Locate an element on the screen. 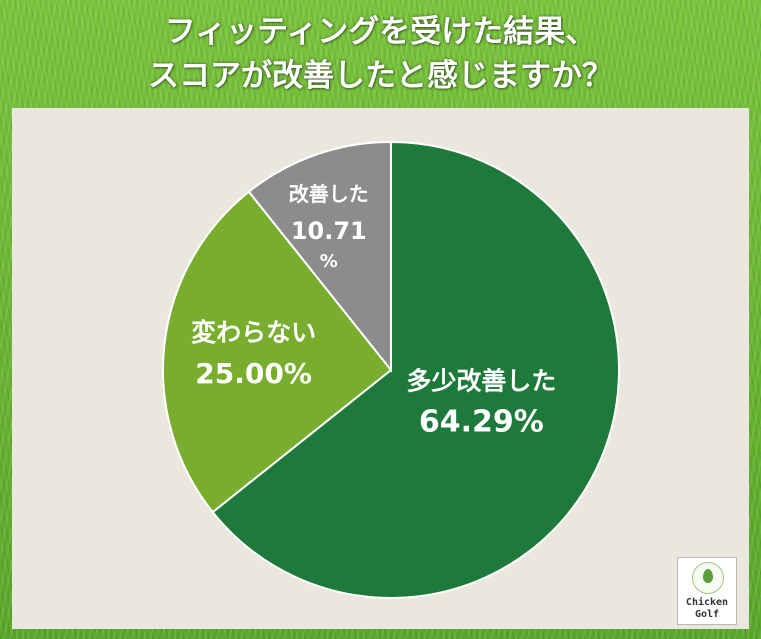  slice-label: 変わらない is located at coordinates (253, 332).